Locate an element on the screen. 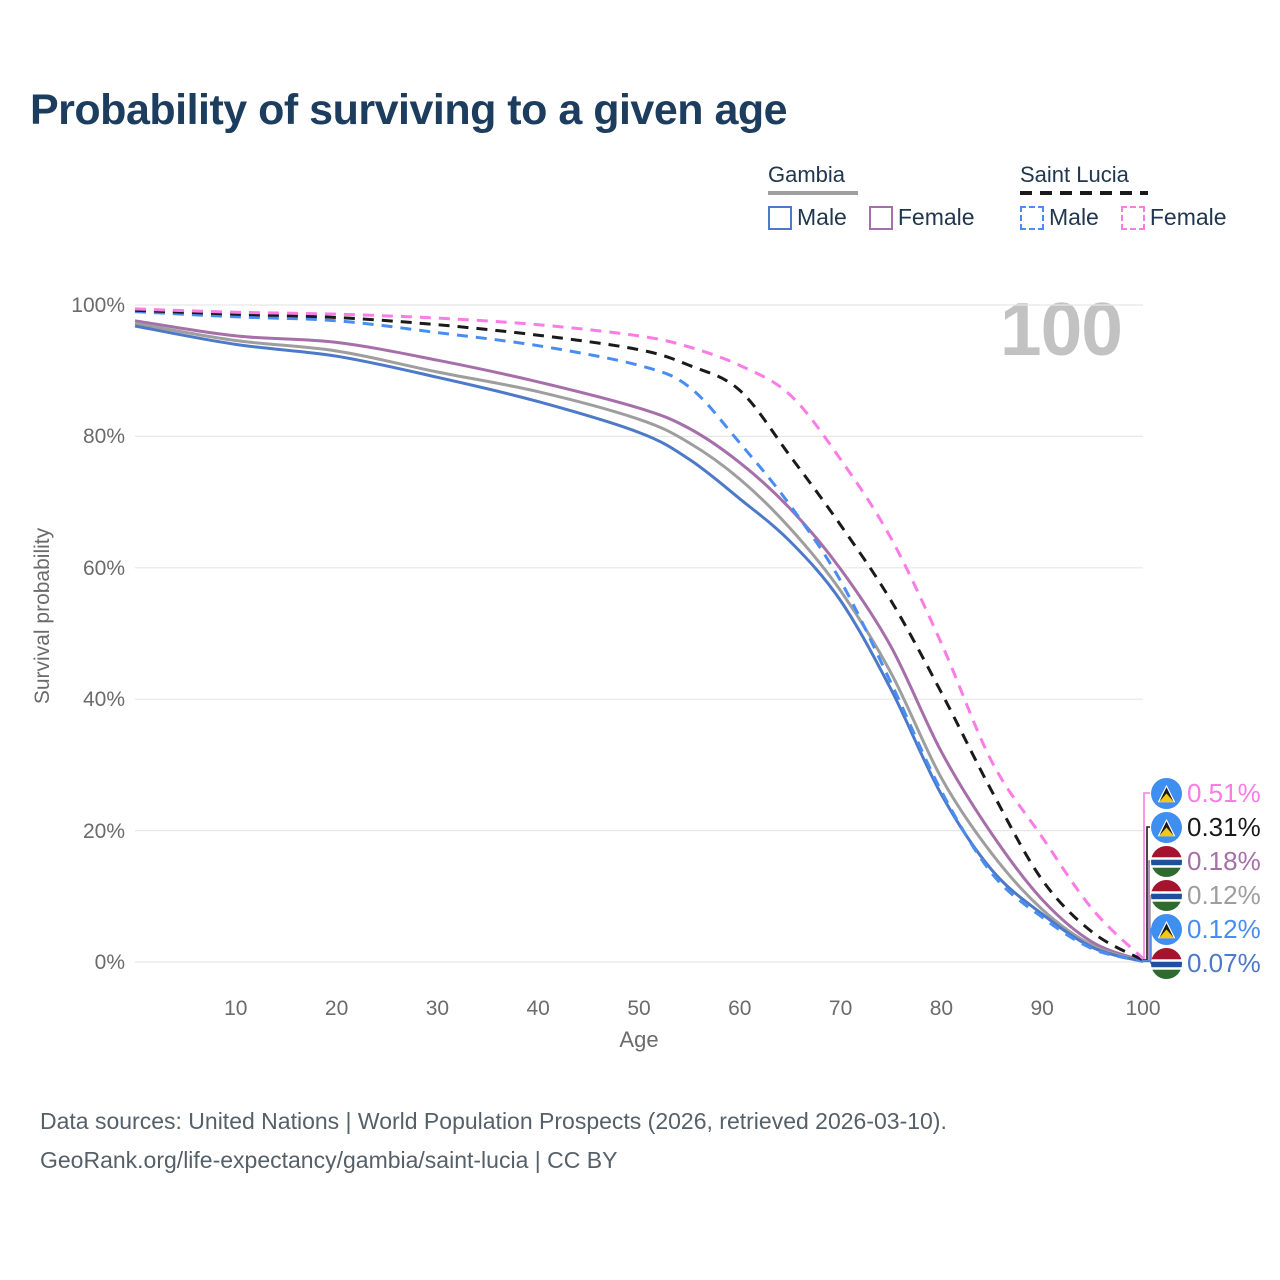 This screenshot has width=1280, height=1280. gambia-line-style-key is located at coordinates (813, 193).